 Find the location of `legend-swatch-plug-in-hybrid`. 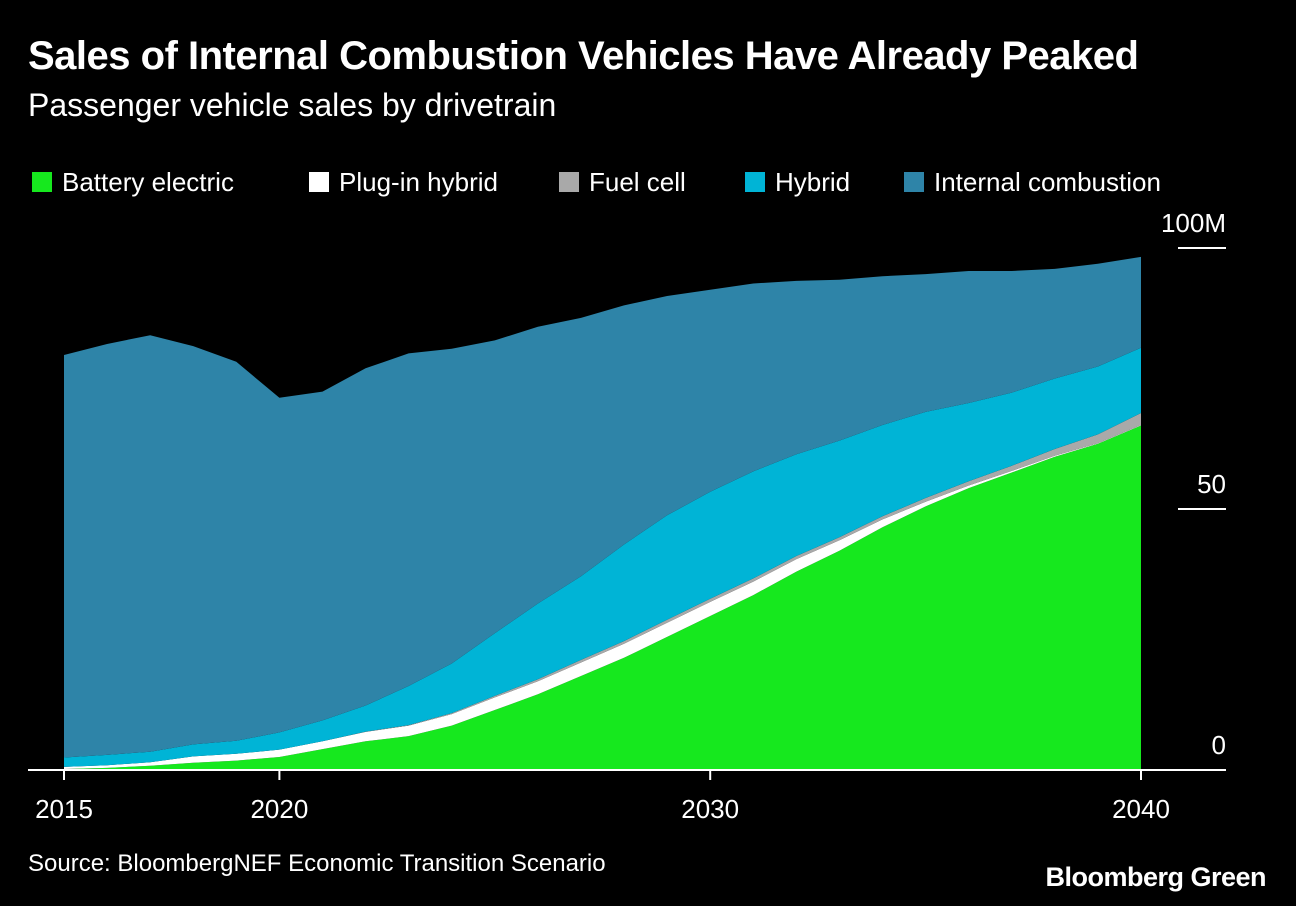

legend-swatch-plug-in-hybrid is located at coordinates (319, 182).